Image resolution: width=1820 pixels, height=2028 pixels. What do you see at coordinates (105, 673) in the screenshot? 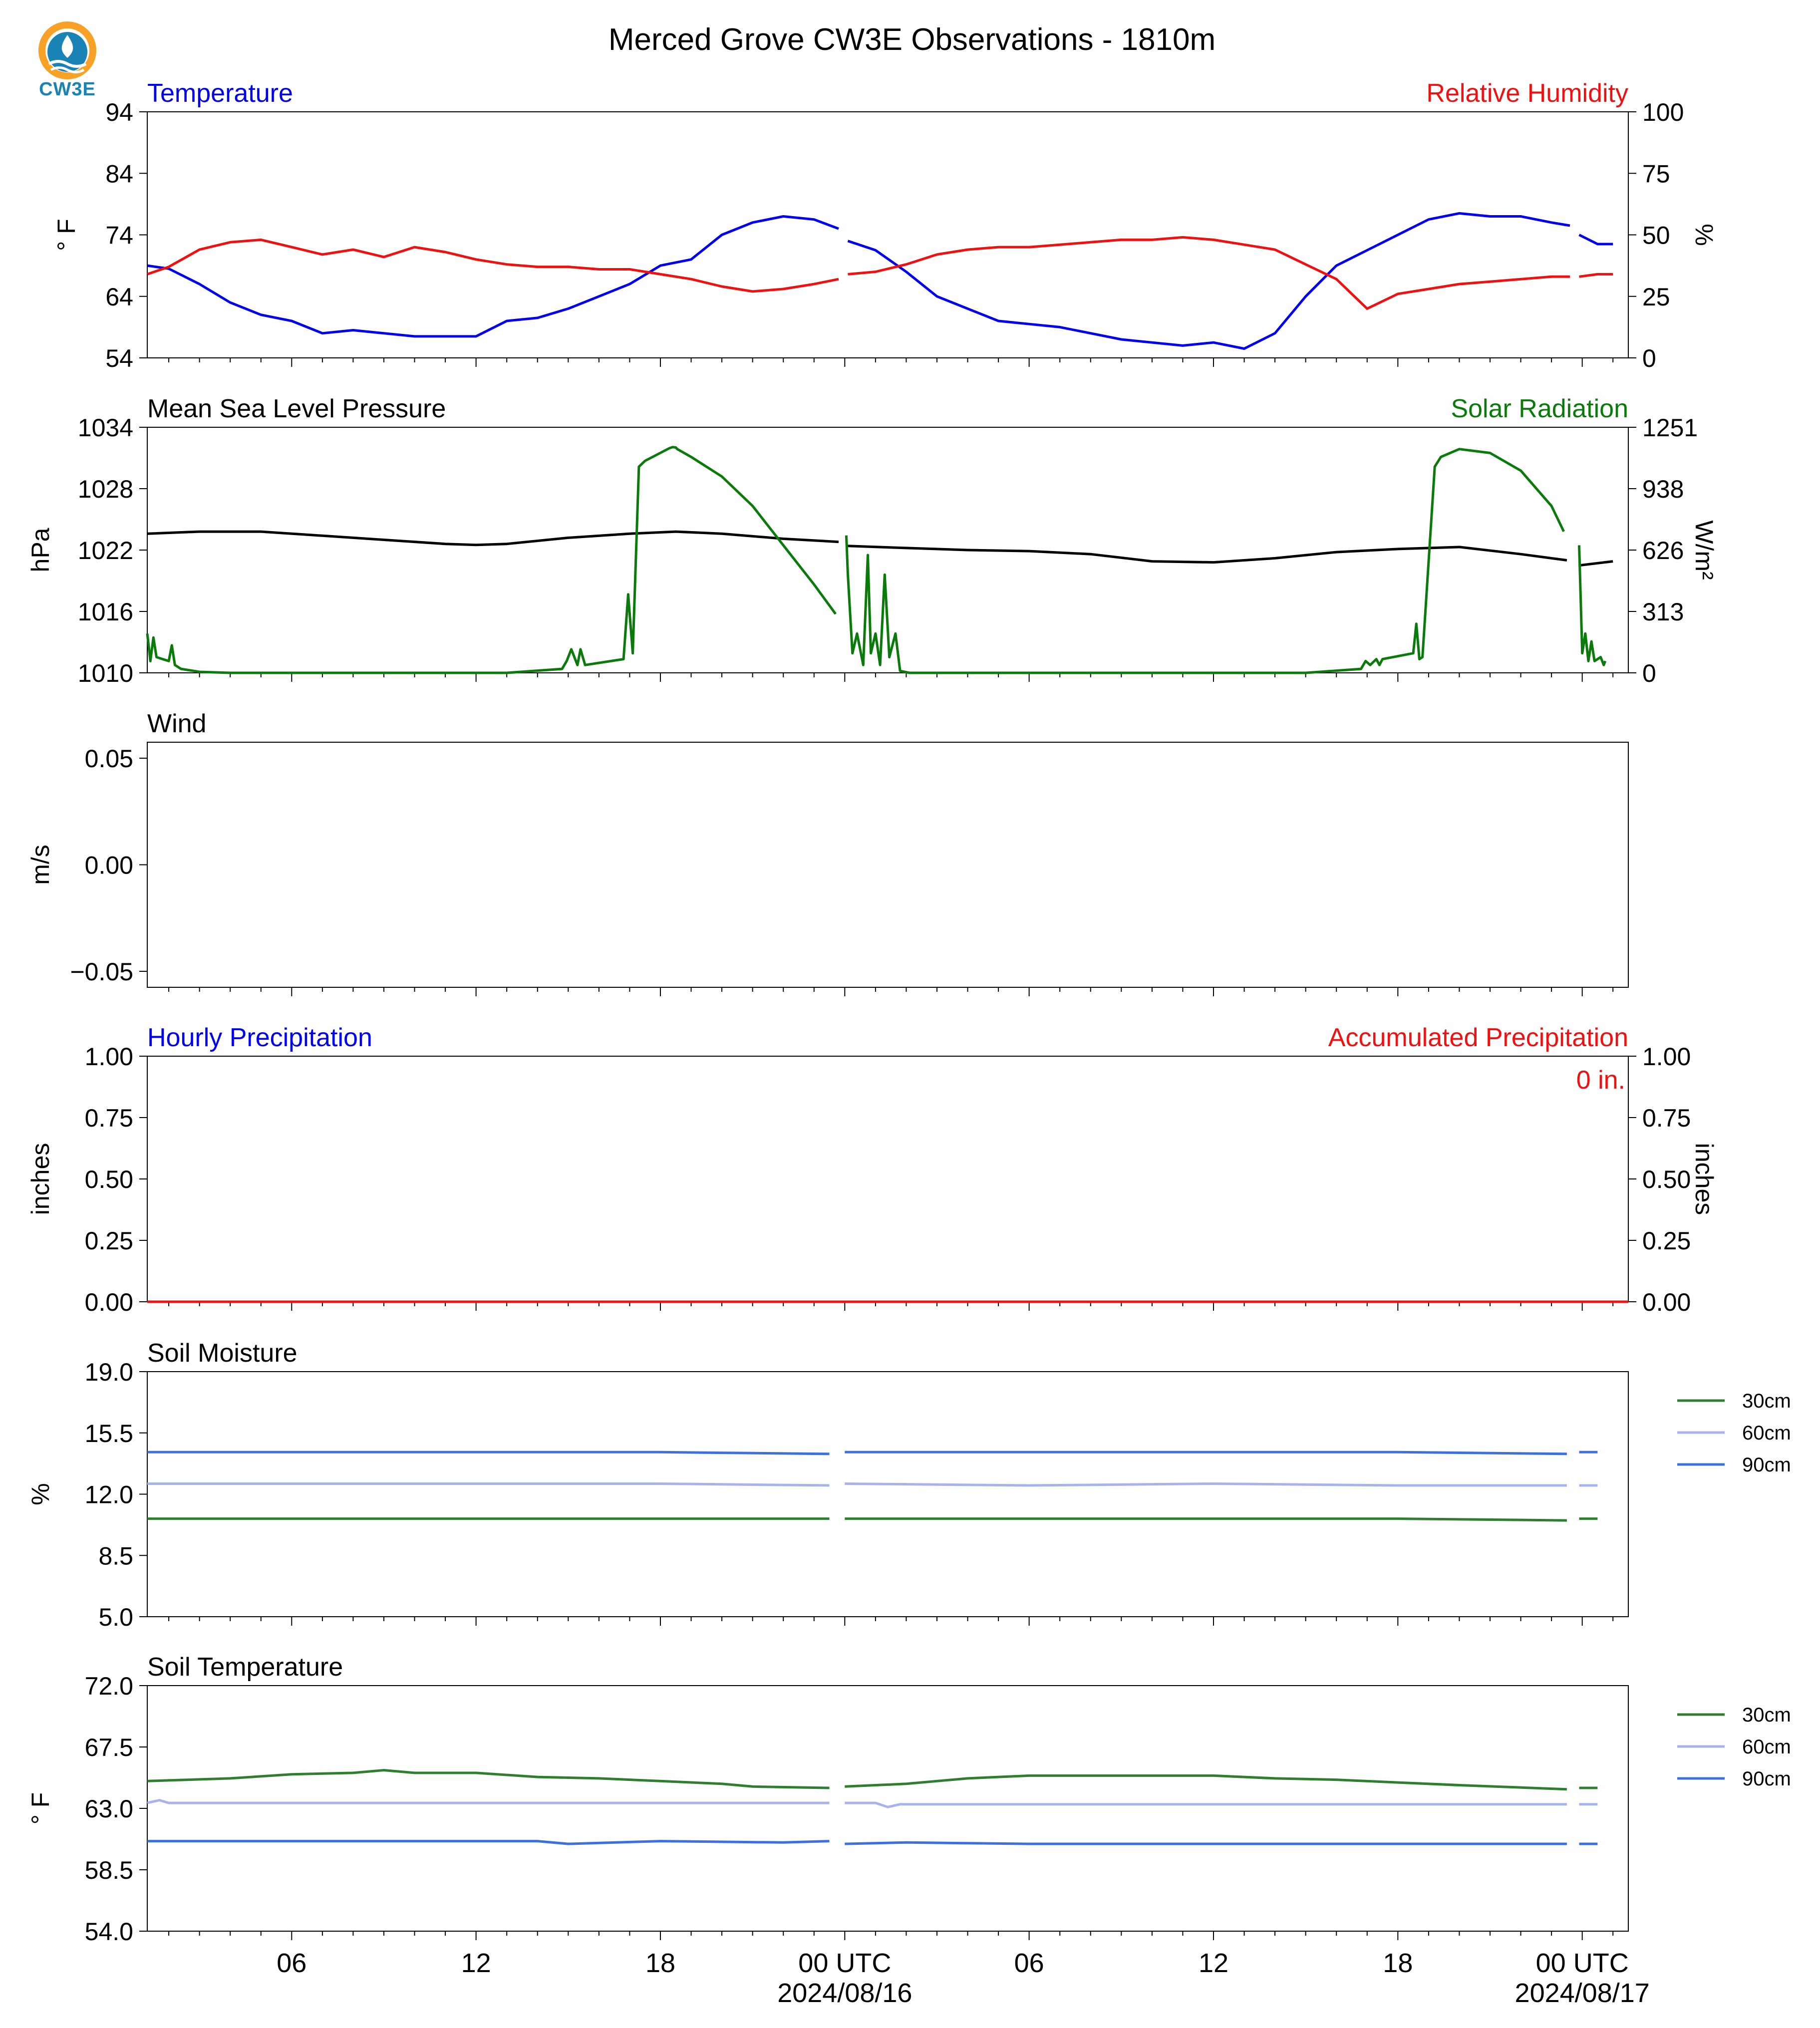
I see `y-tick-label-left: 1010` at bounding box center [105, 673].